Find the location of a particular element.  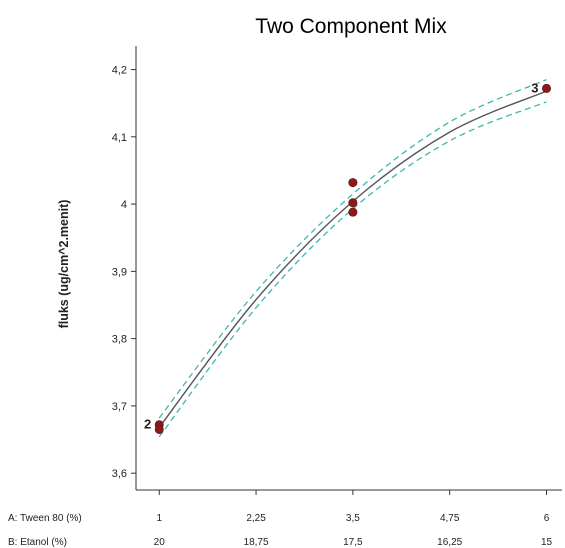

y-axis-title: fluks (ug/cm^2.menit) is located at coordinates (64, 264).